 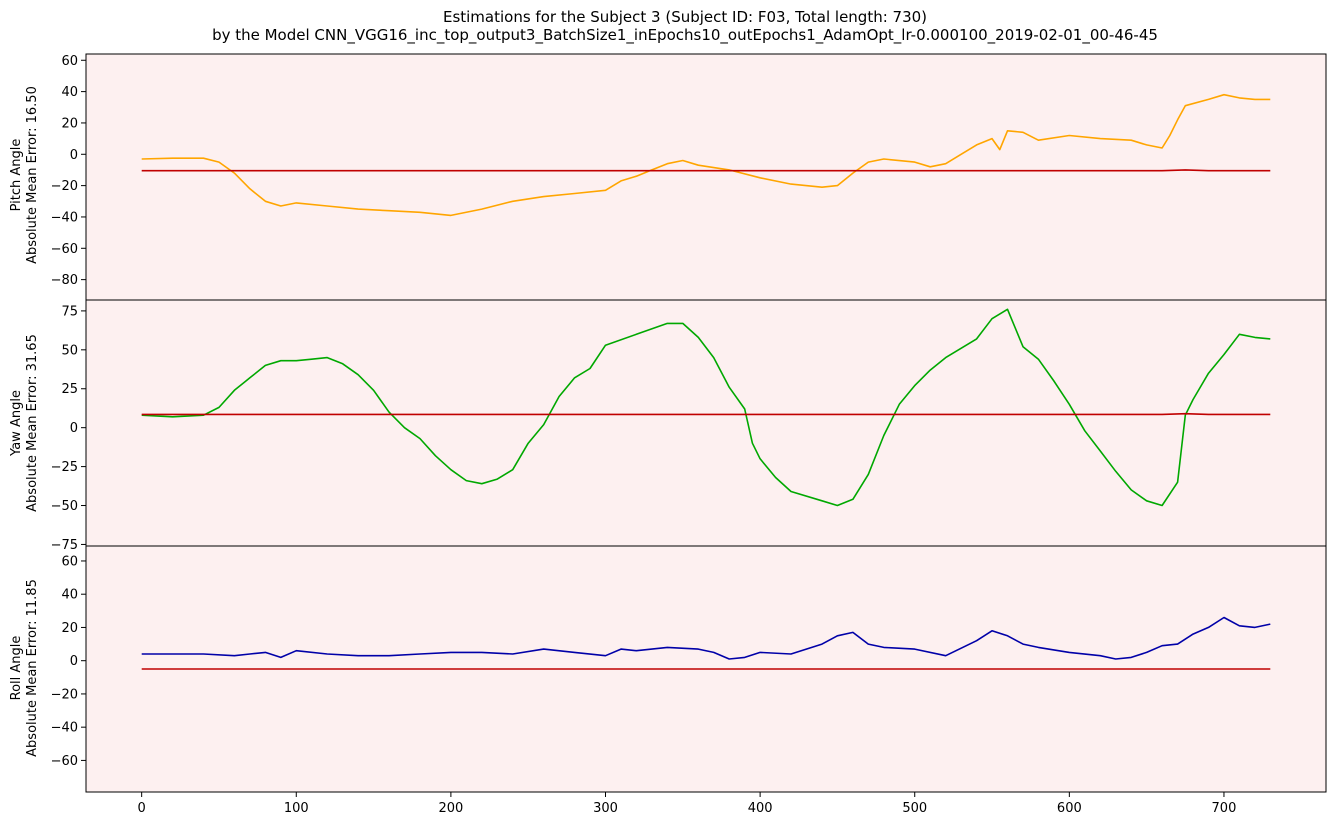 I want to click on pitch-ytick-label: 20, so click(x=69, y=123).